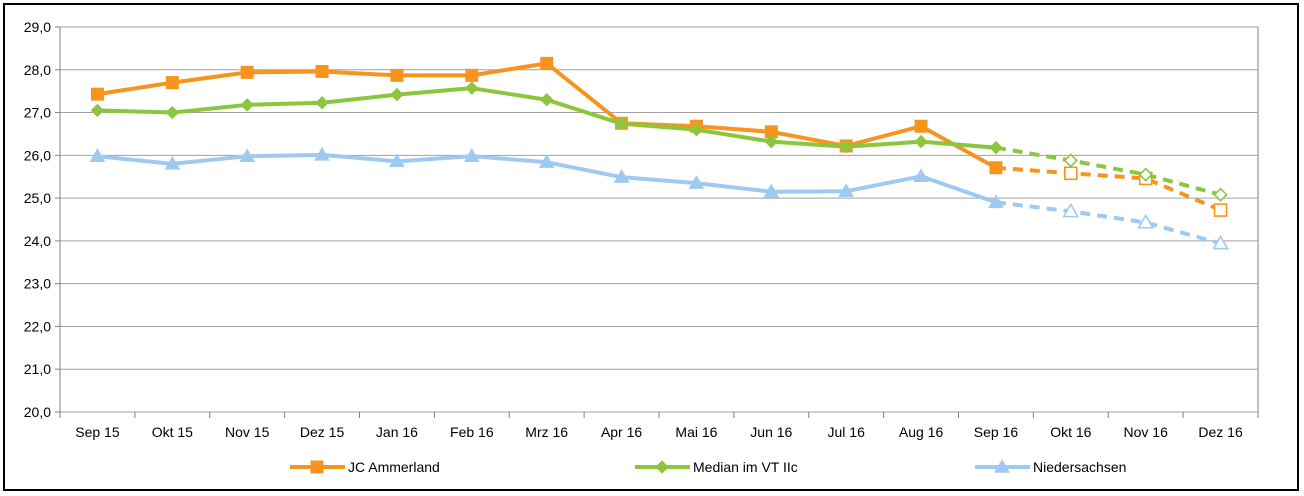  I want to click on y-tick-label: 28,0, so click(37, 70).